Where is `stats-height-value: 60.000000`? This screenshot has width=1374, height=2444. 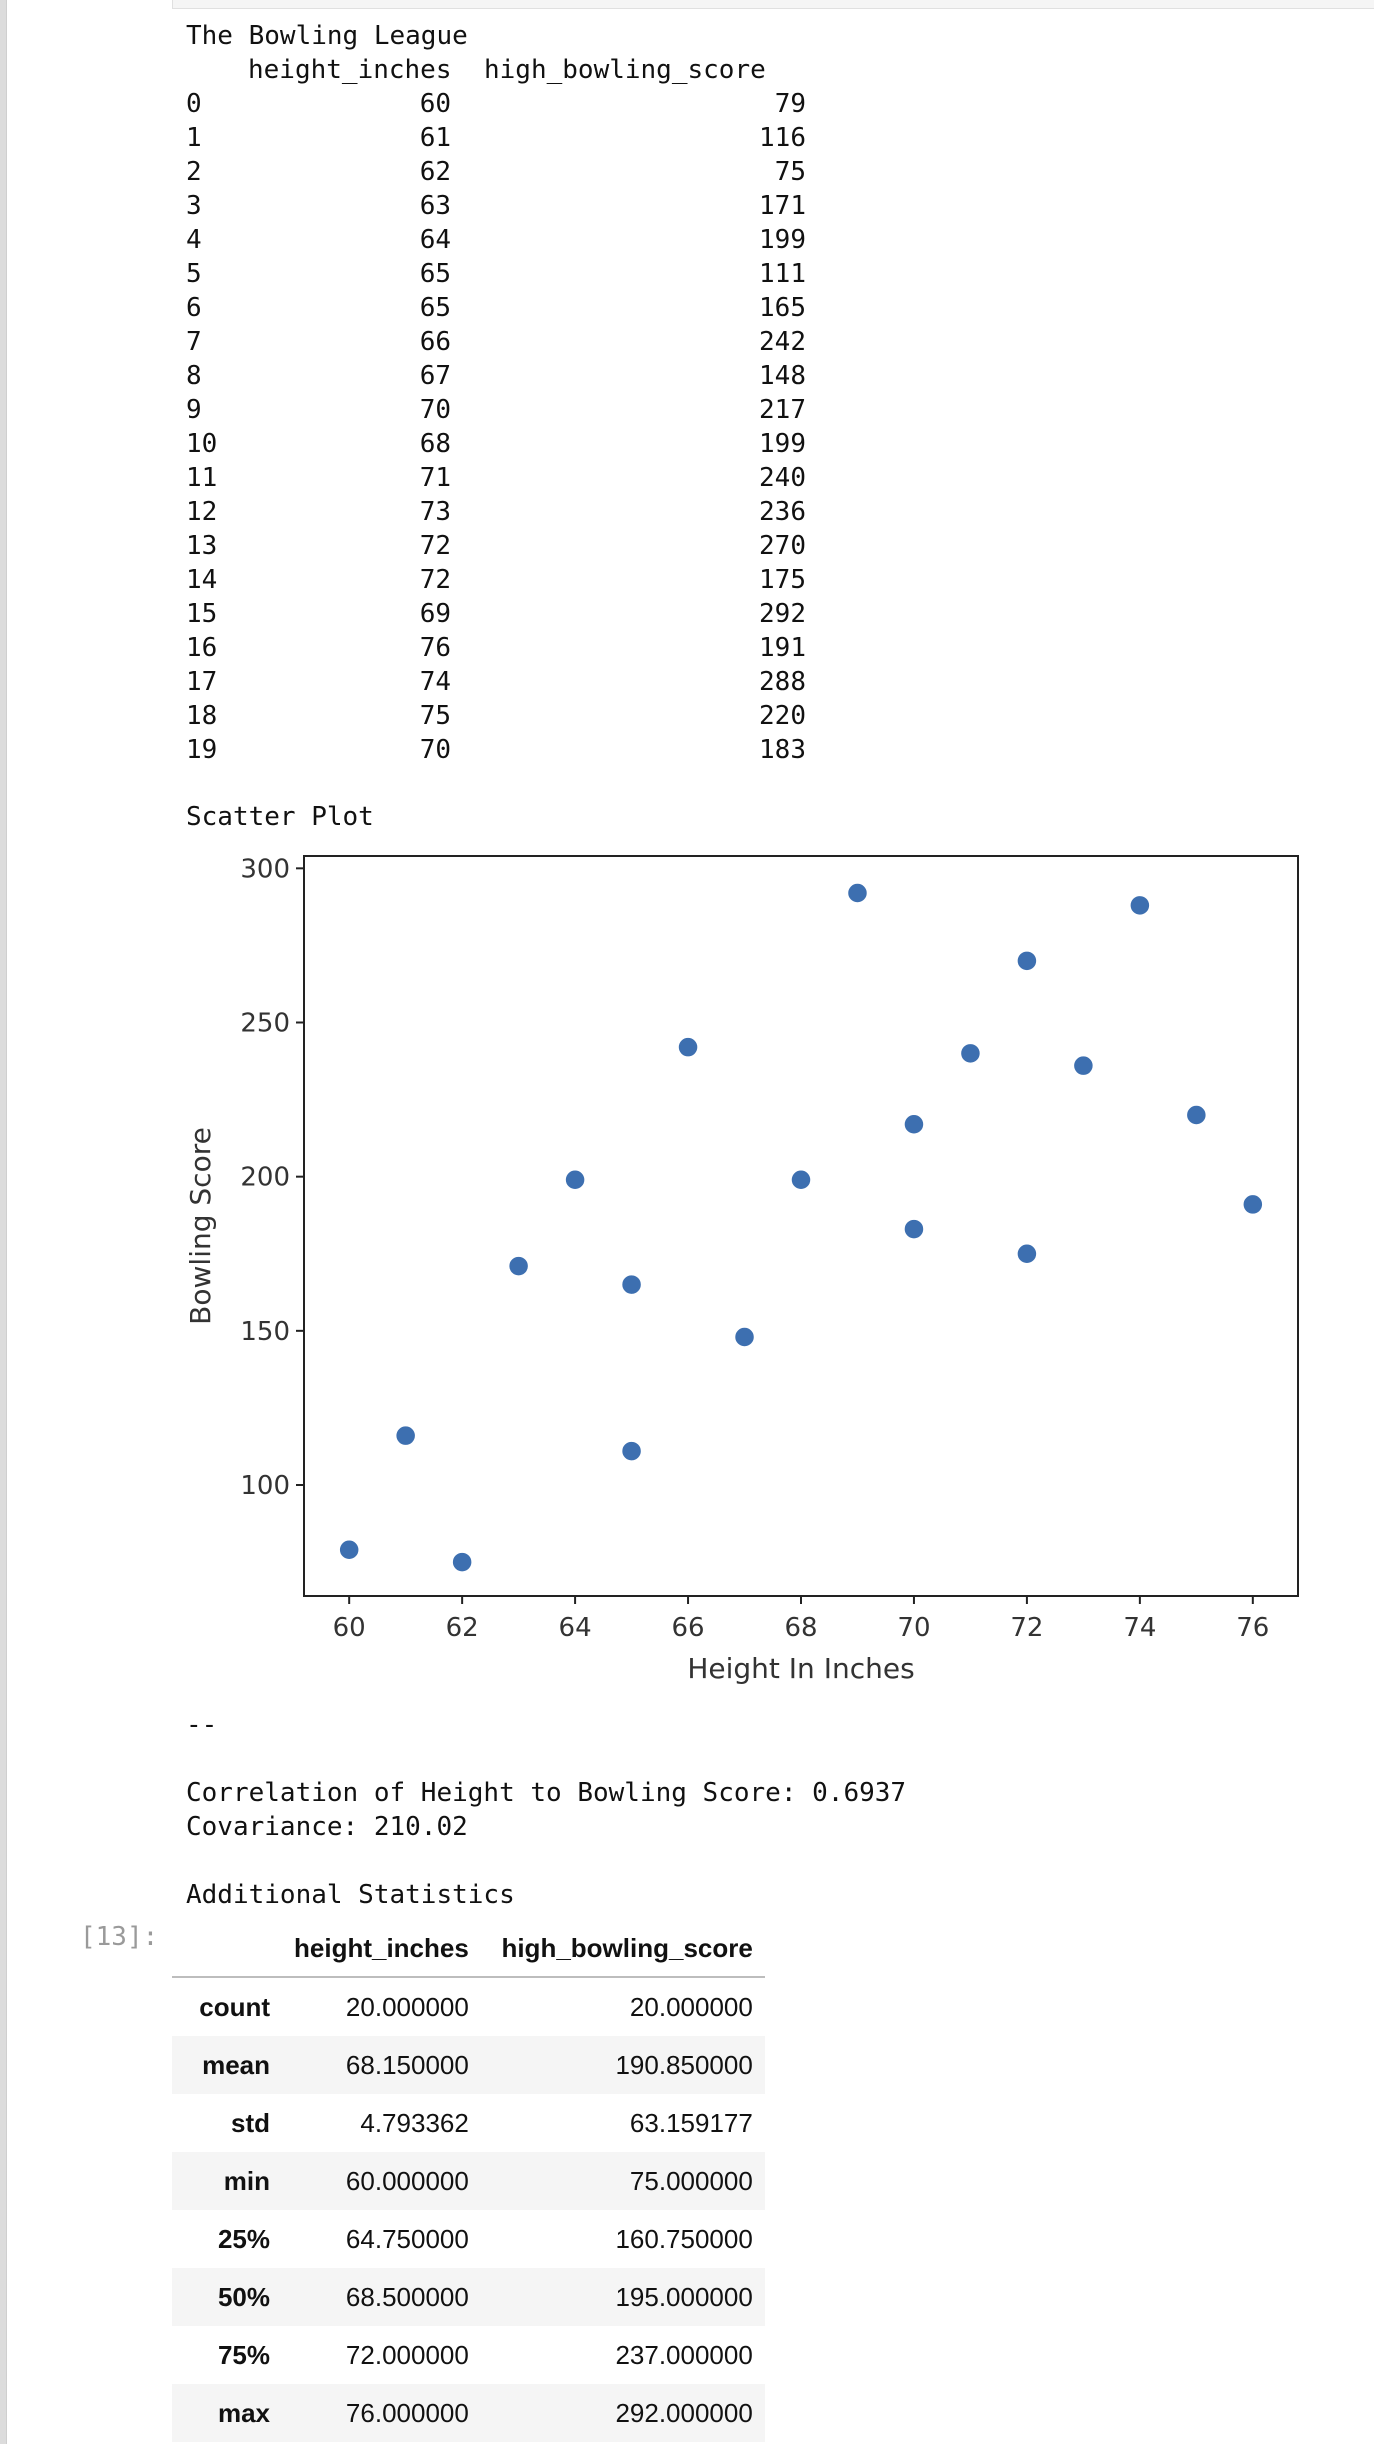 stats-height-value: 60.000000 is located at coordinates (407, 2180).